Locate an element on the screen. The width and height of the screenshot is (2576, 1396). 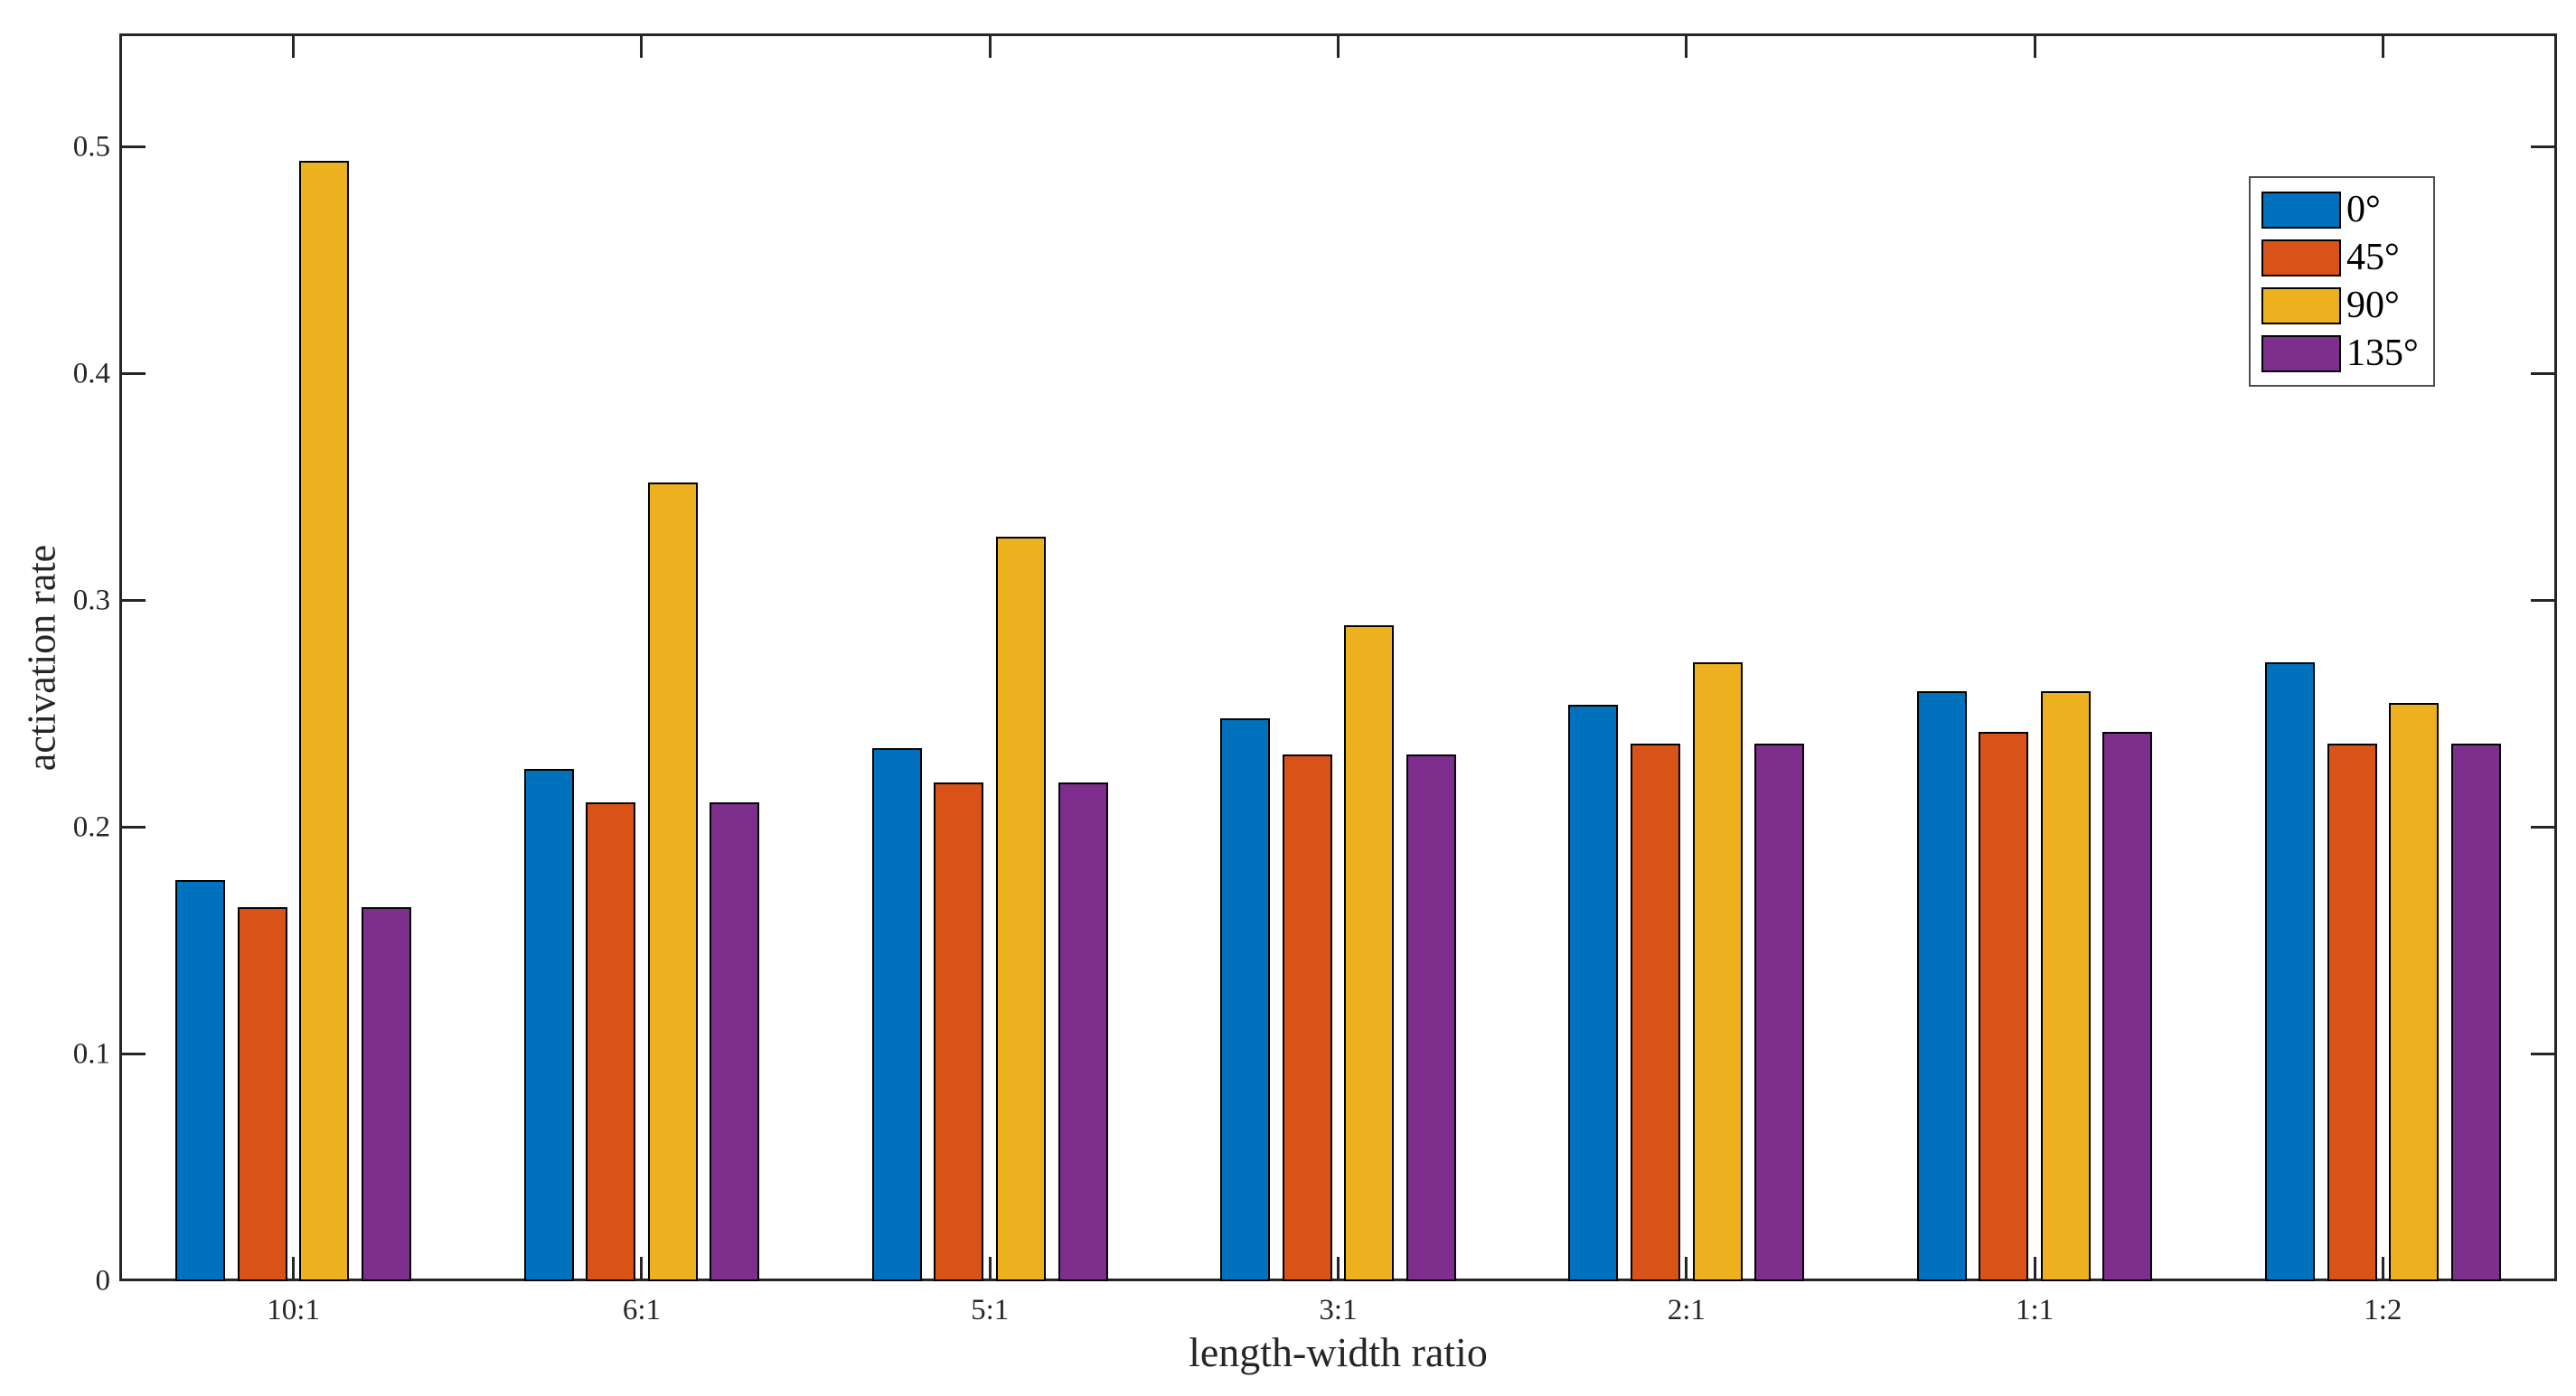
legend: 0° 45° 90° 135° is located at coordinates (2342, 282).